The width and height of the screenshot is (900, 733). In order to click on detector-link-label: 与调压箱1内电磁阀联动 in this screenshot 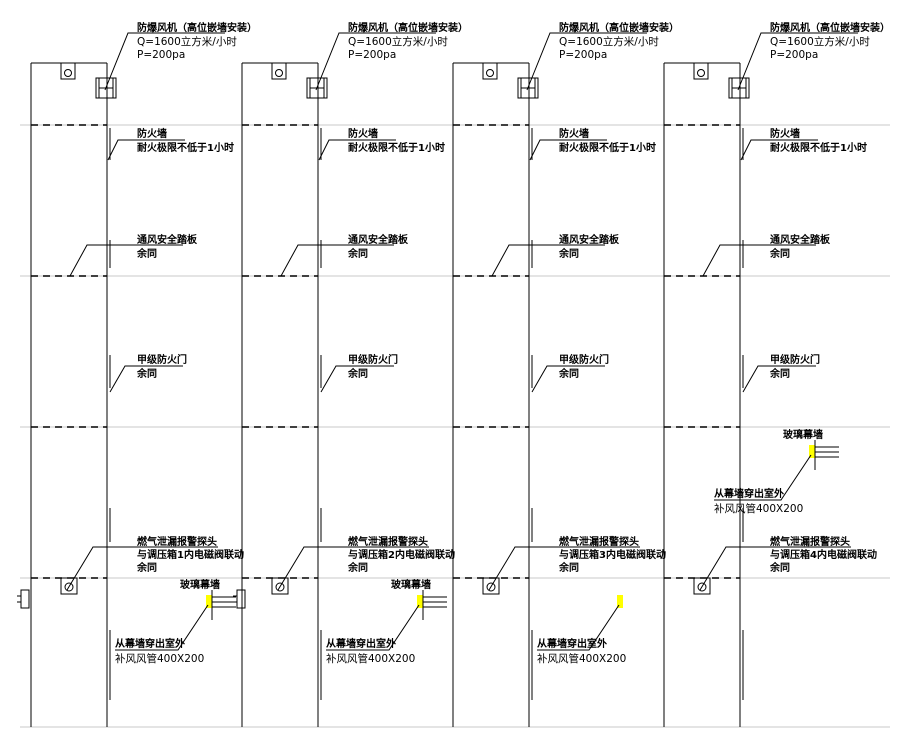, I will do `click(190, 554)`.